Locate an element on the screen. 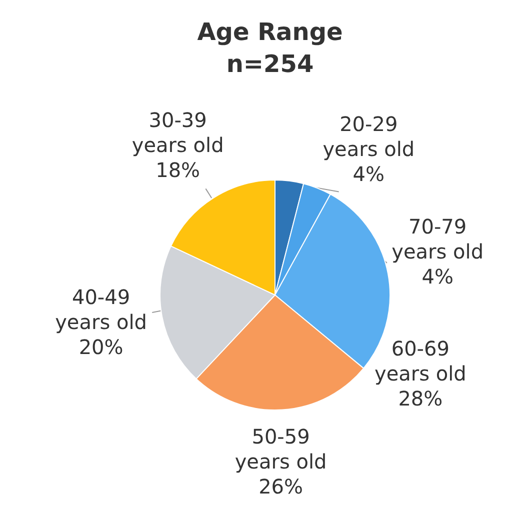 This screenshot has width=532, height=518. slice-label: 40-49 years old is located at coordinates (101, 309).